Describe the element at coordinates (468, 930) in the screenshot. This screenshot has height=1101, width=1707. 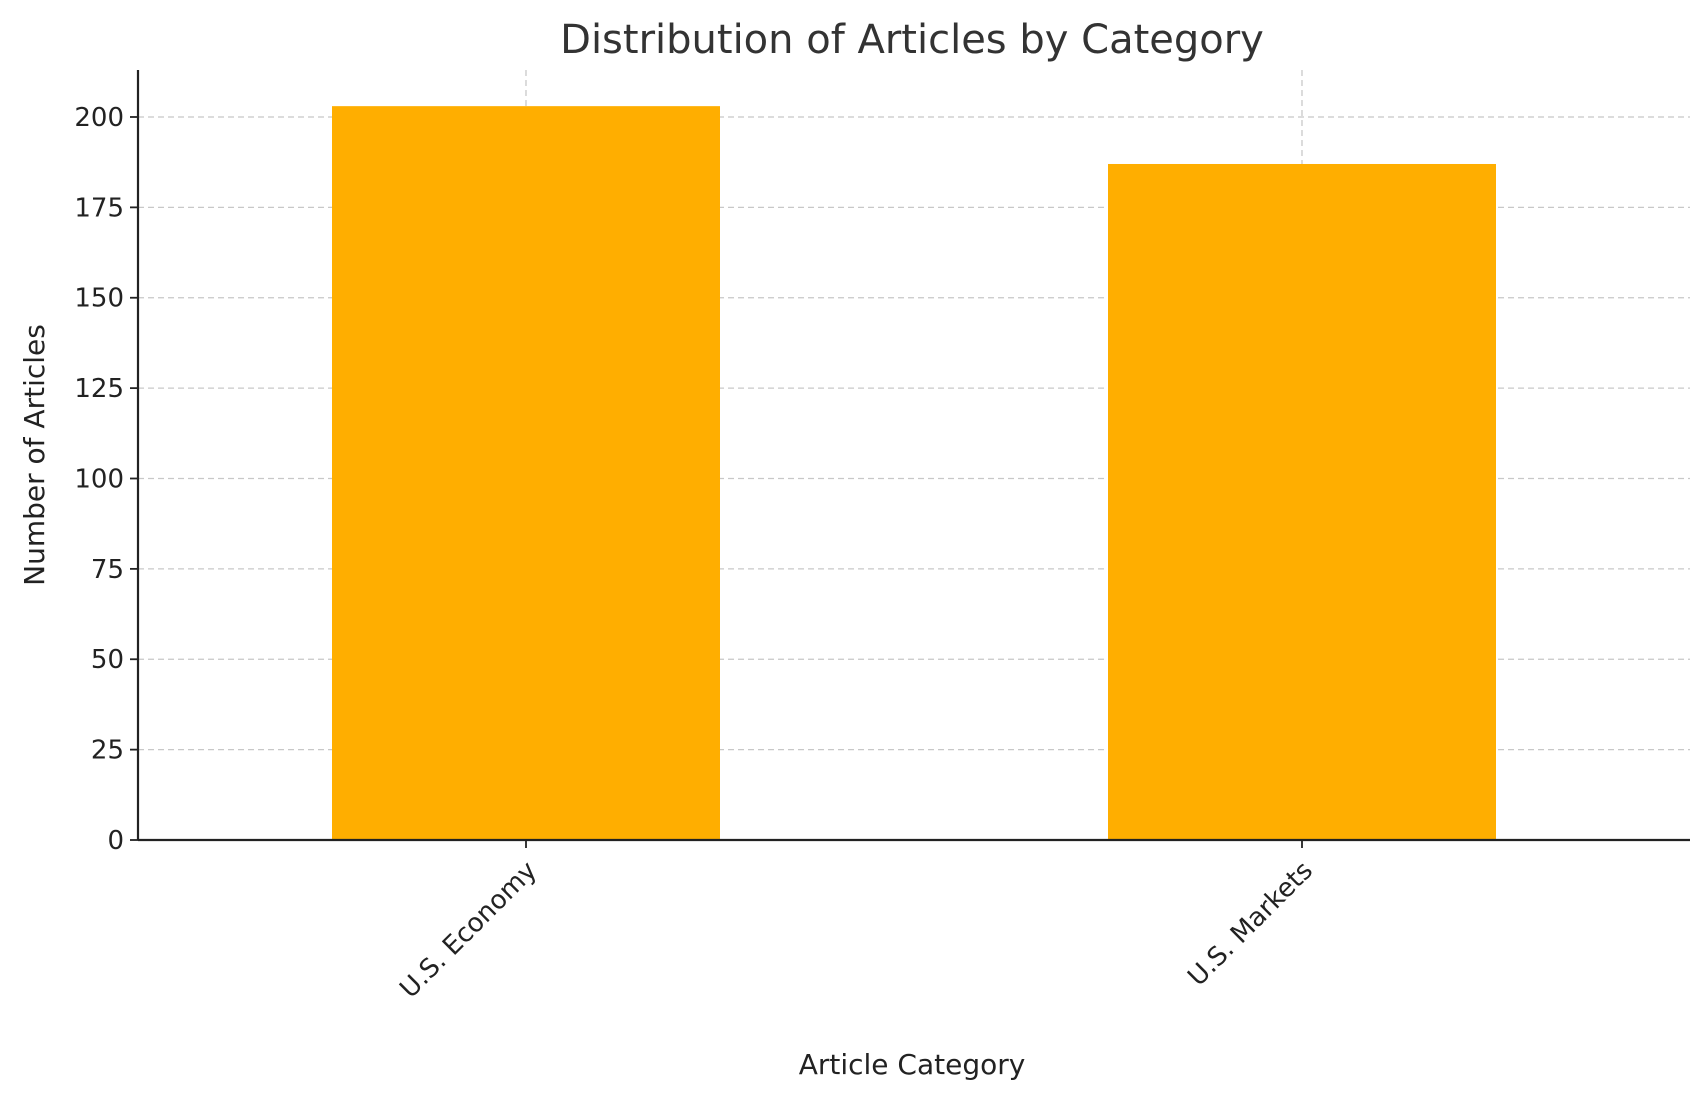
I see `x-tick-label: U.S. Economy` at that location.